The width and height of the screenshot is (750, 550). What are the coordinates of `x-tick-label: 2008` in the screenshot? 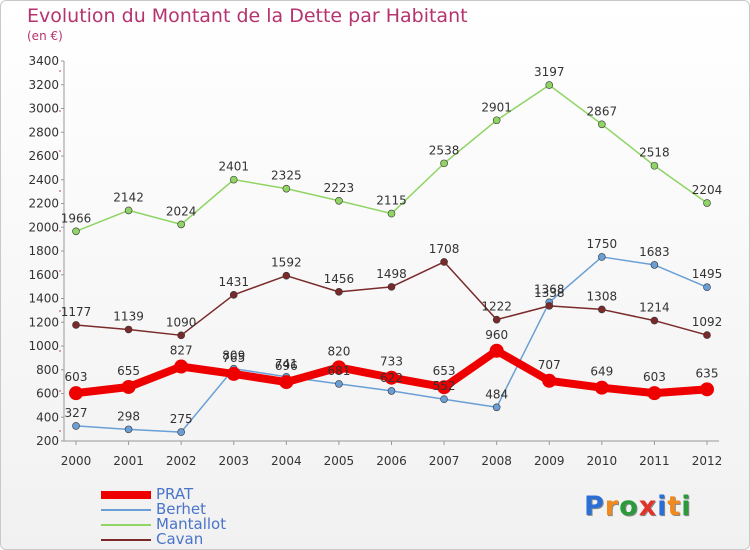 It's located at (496, 461).